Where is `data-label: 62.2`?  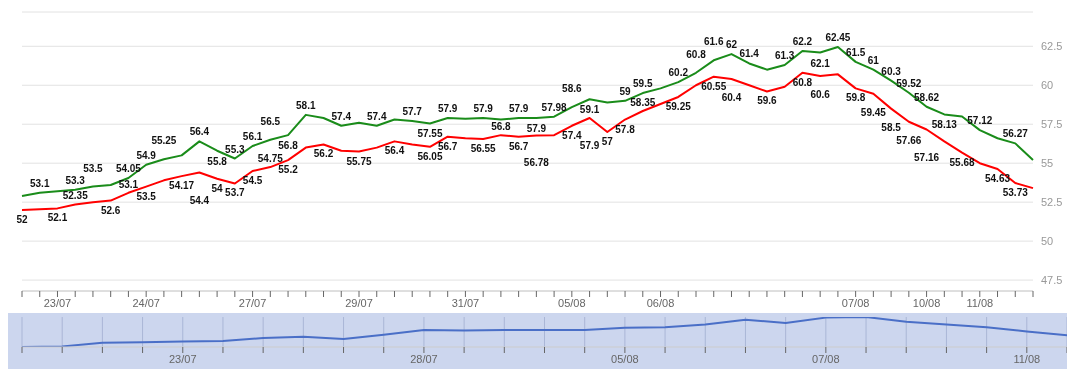 data-label: 62.2 is located at coordinates (802, 41).